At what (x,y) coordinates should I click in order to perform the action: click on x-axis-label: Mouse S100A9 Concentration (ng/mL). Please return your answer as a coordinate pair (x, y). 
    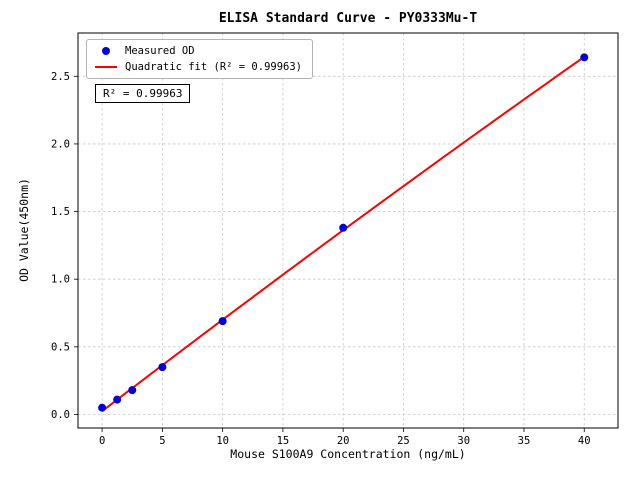
    Looking at the image, I should click on (348, 454).